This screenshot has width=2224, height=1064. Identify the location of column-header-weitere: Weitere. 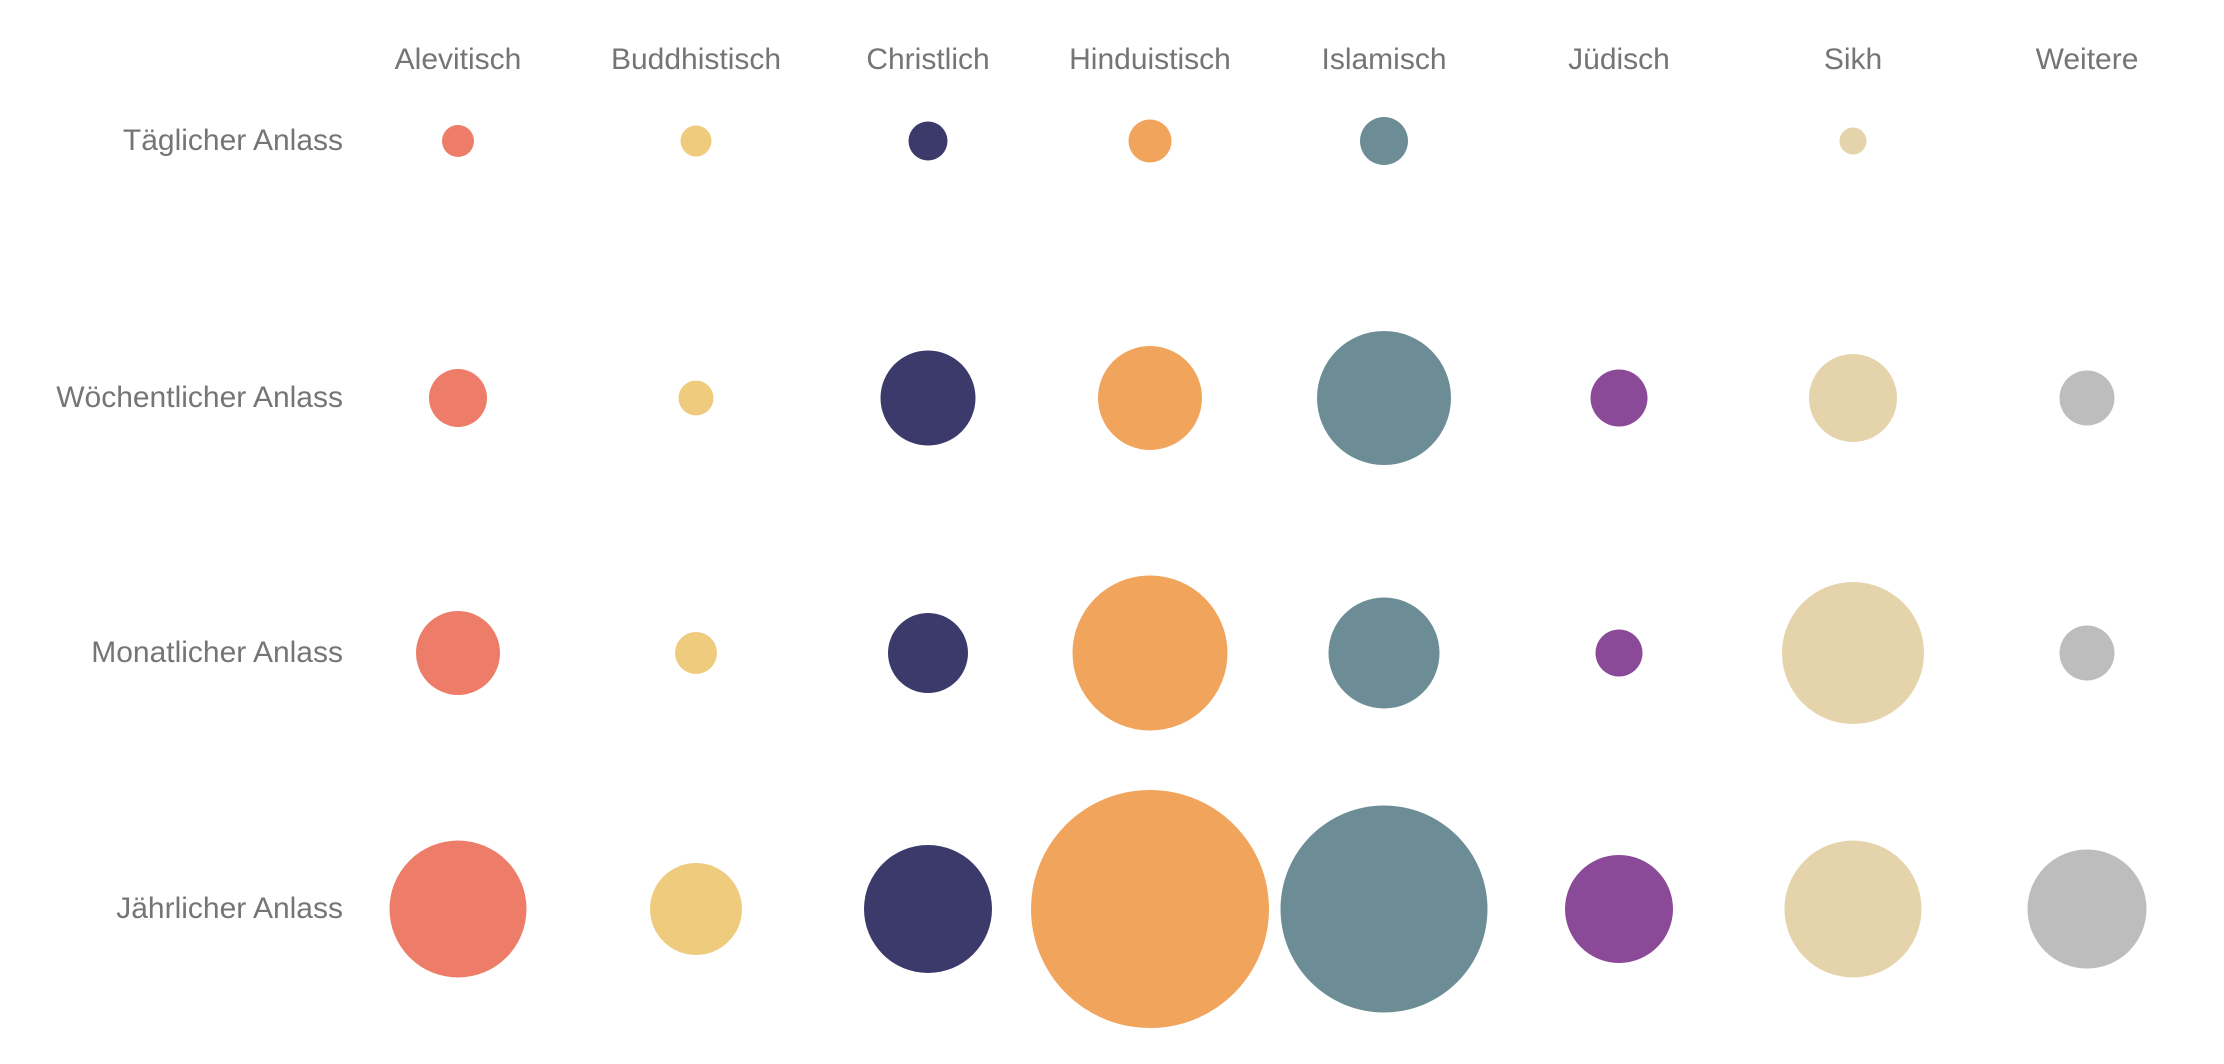
(2087, 59).